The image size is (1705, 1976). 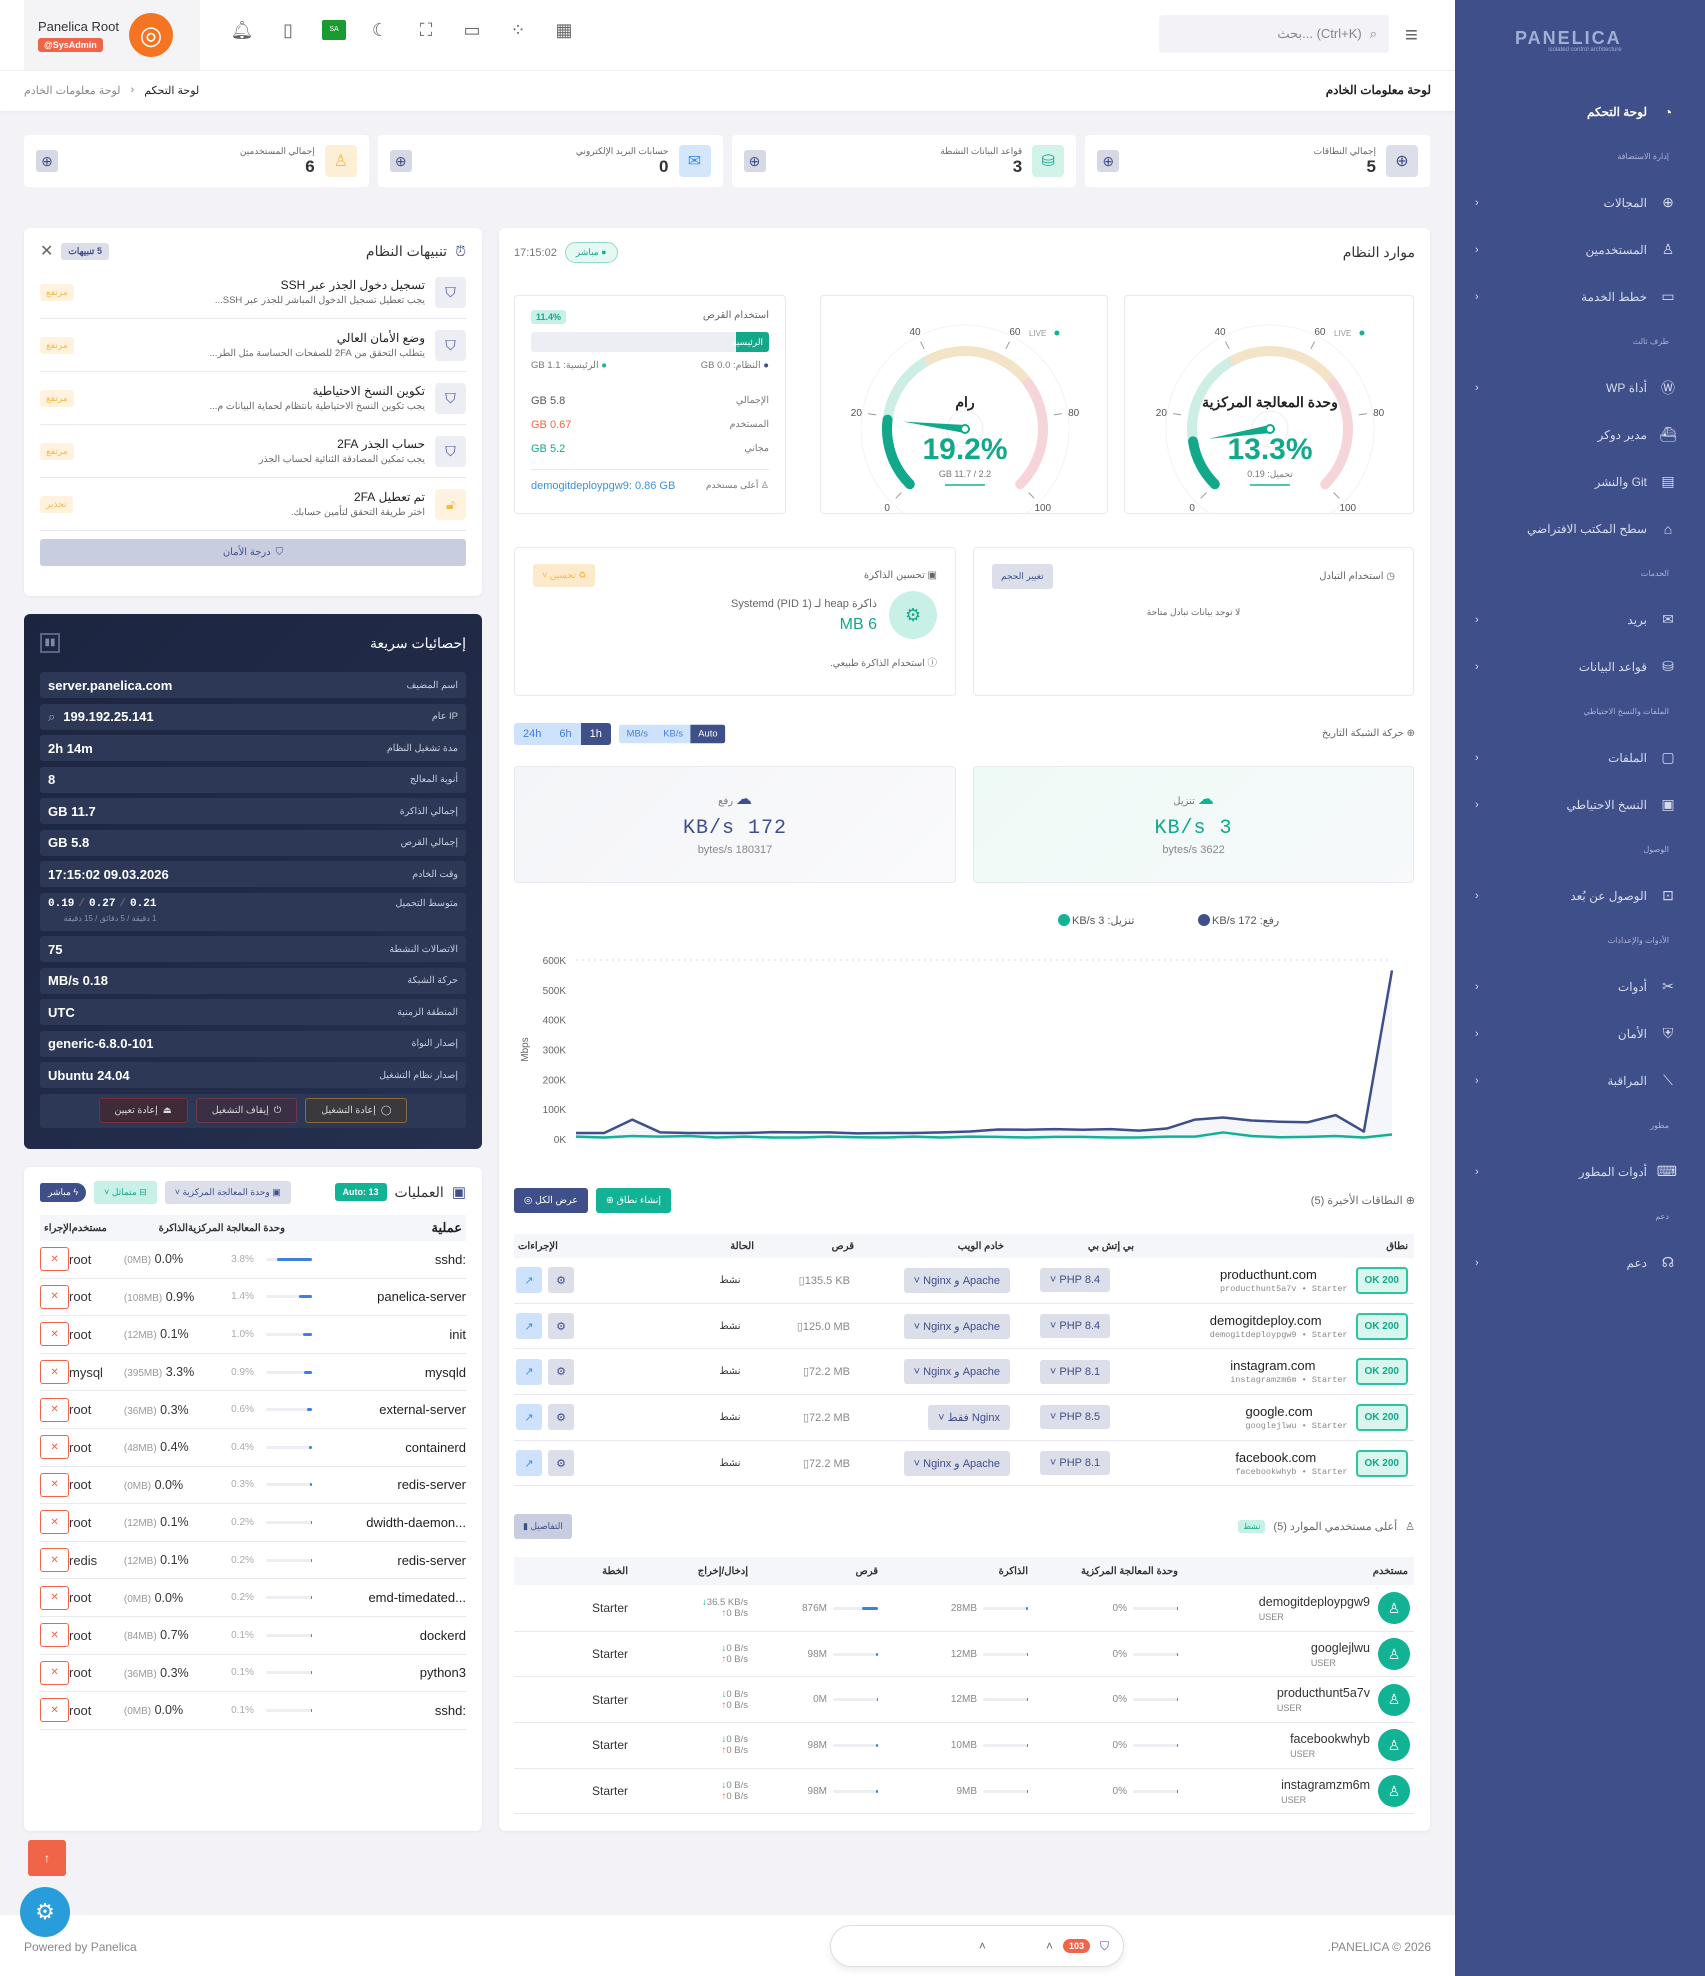 What do you see at coordinates (1580, 528) in the screenshot?
I see `sidebar-item: ⌂ سطح المكتب الافتراضي` at bounding box center [1580, 528].